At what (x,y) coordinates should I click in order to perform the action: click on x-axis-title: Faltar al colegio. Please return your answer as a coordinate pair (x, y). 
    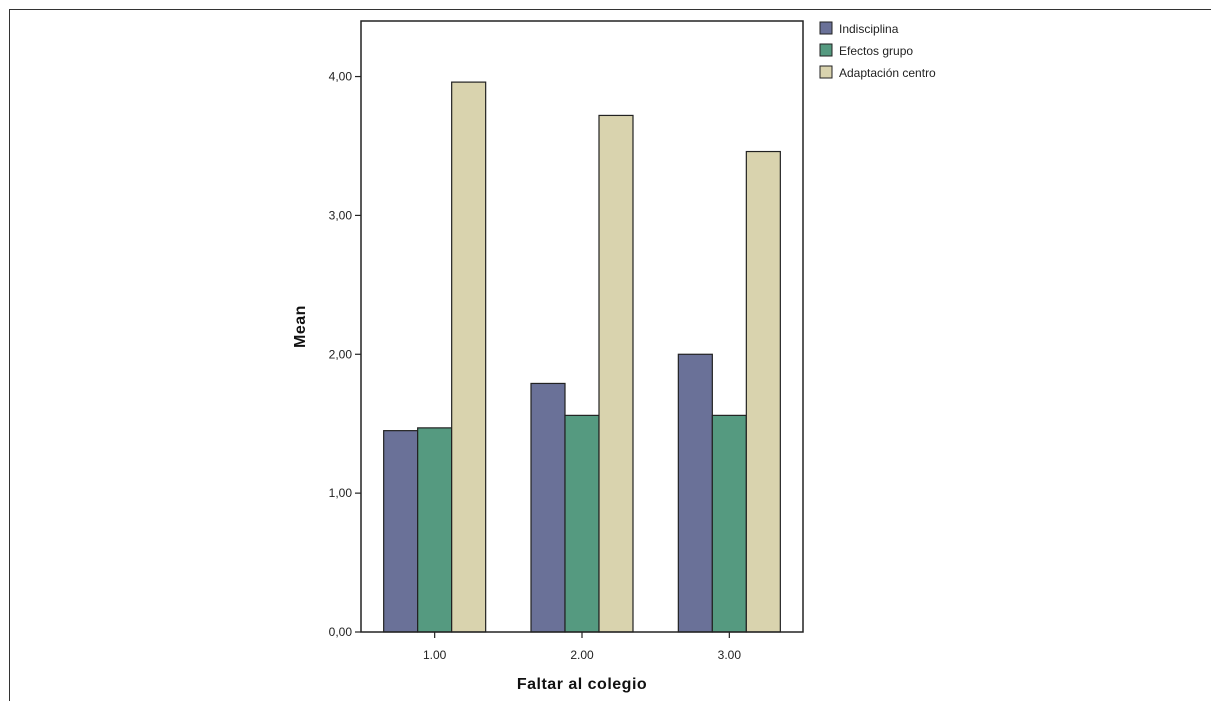
    Looking at the image, I should click on (582, 684).